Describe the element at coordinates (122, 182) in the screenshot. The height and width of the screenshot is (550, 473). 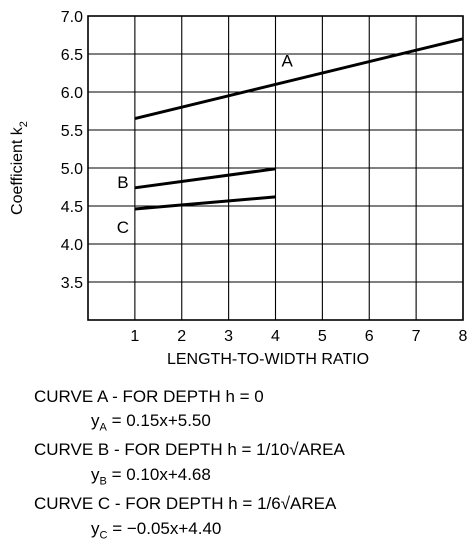
I see `curve-label-b: B` at that location.